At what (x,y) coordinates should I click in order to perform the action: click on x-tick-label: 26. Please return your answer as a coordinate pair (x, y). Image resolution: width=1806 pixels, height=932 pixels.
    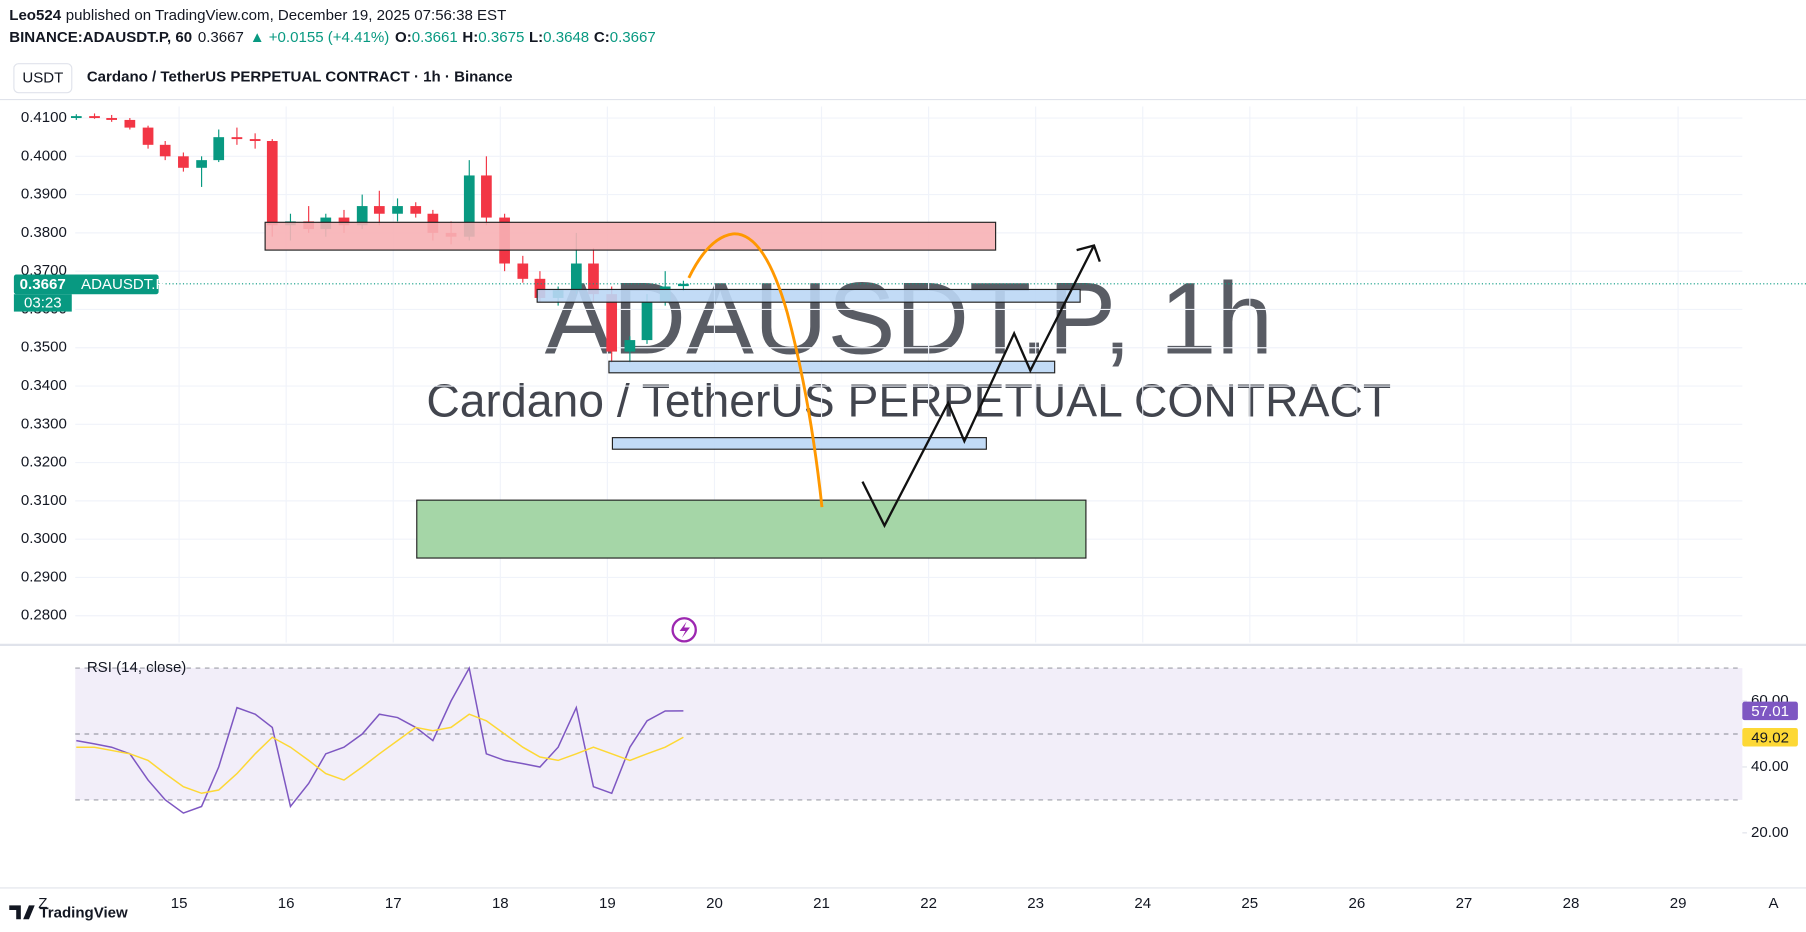
    Looking at the image, I should click on (1357, 903).